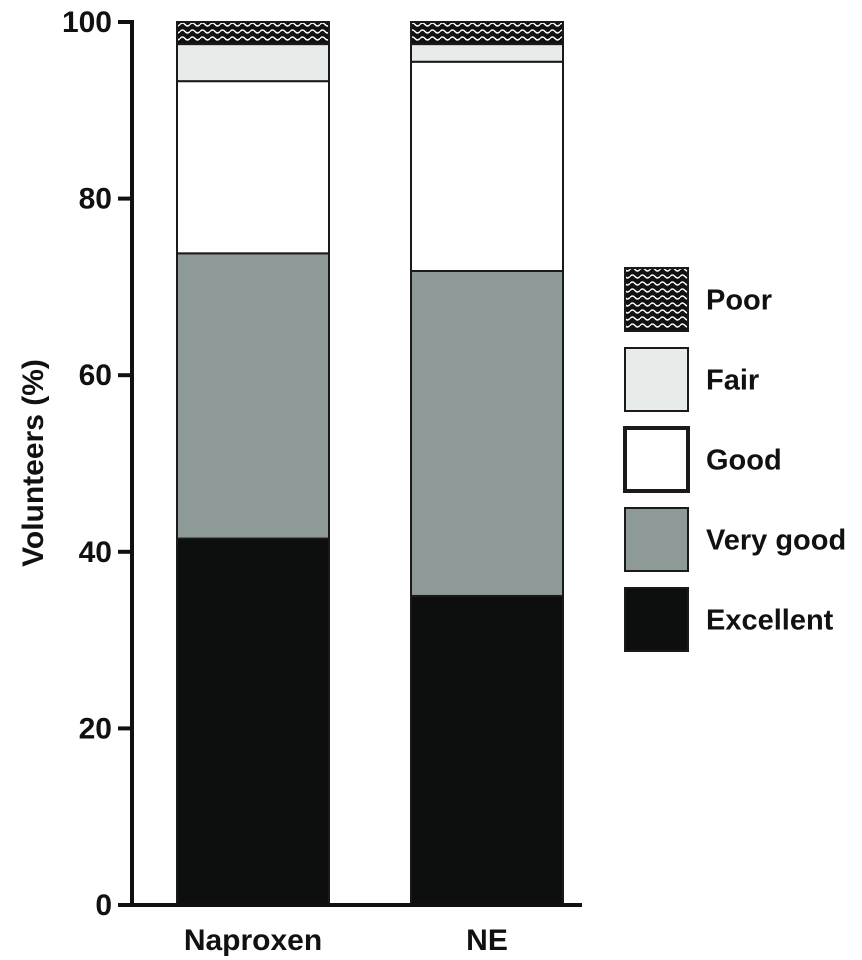  What do you see at coordinates (95, 375) in the screenshot?
I see `y-tick-label-60: 60` at bounding box center [95, 375].